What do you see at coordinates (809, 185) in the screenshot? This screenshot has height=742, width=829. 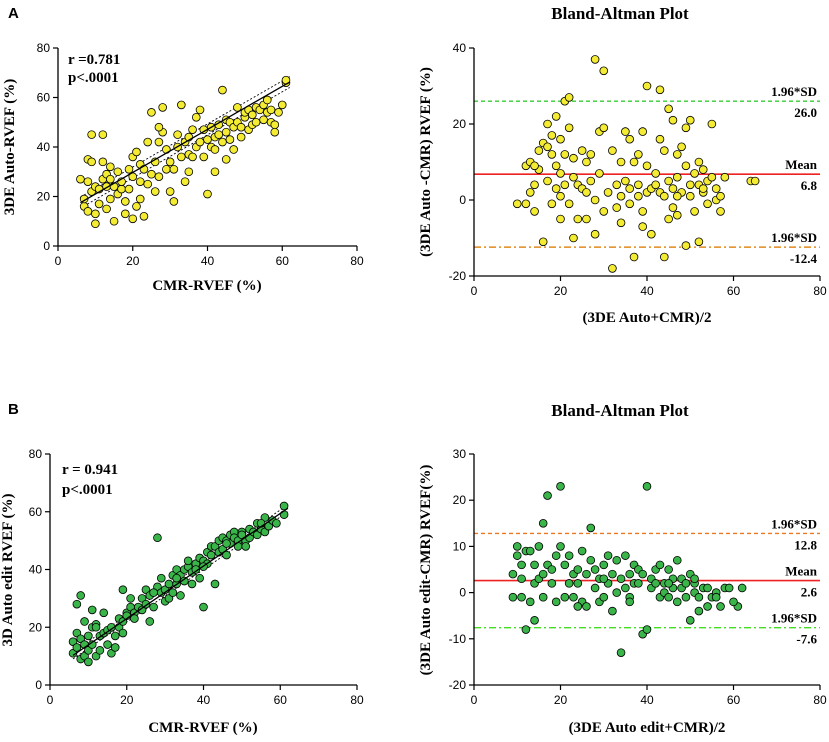 I see `reference-line-value: 6.8` at bounding box center [809, 185].